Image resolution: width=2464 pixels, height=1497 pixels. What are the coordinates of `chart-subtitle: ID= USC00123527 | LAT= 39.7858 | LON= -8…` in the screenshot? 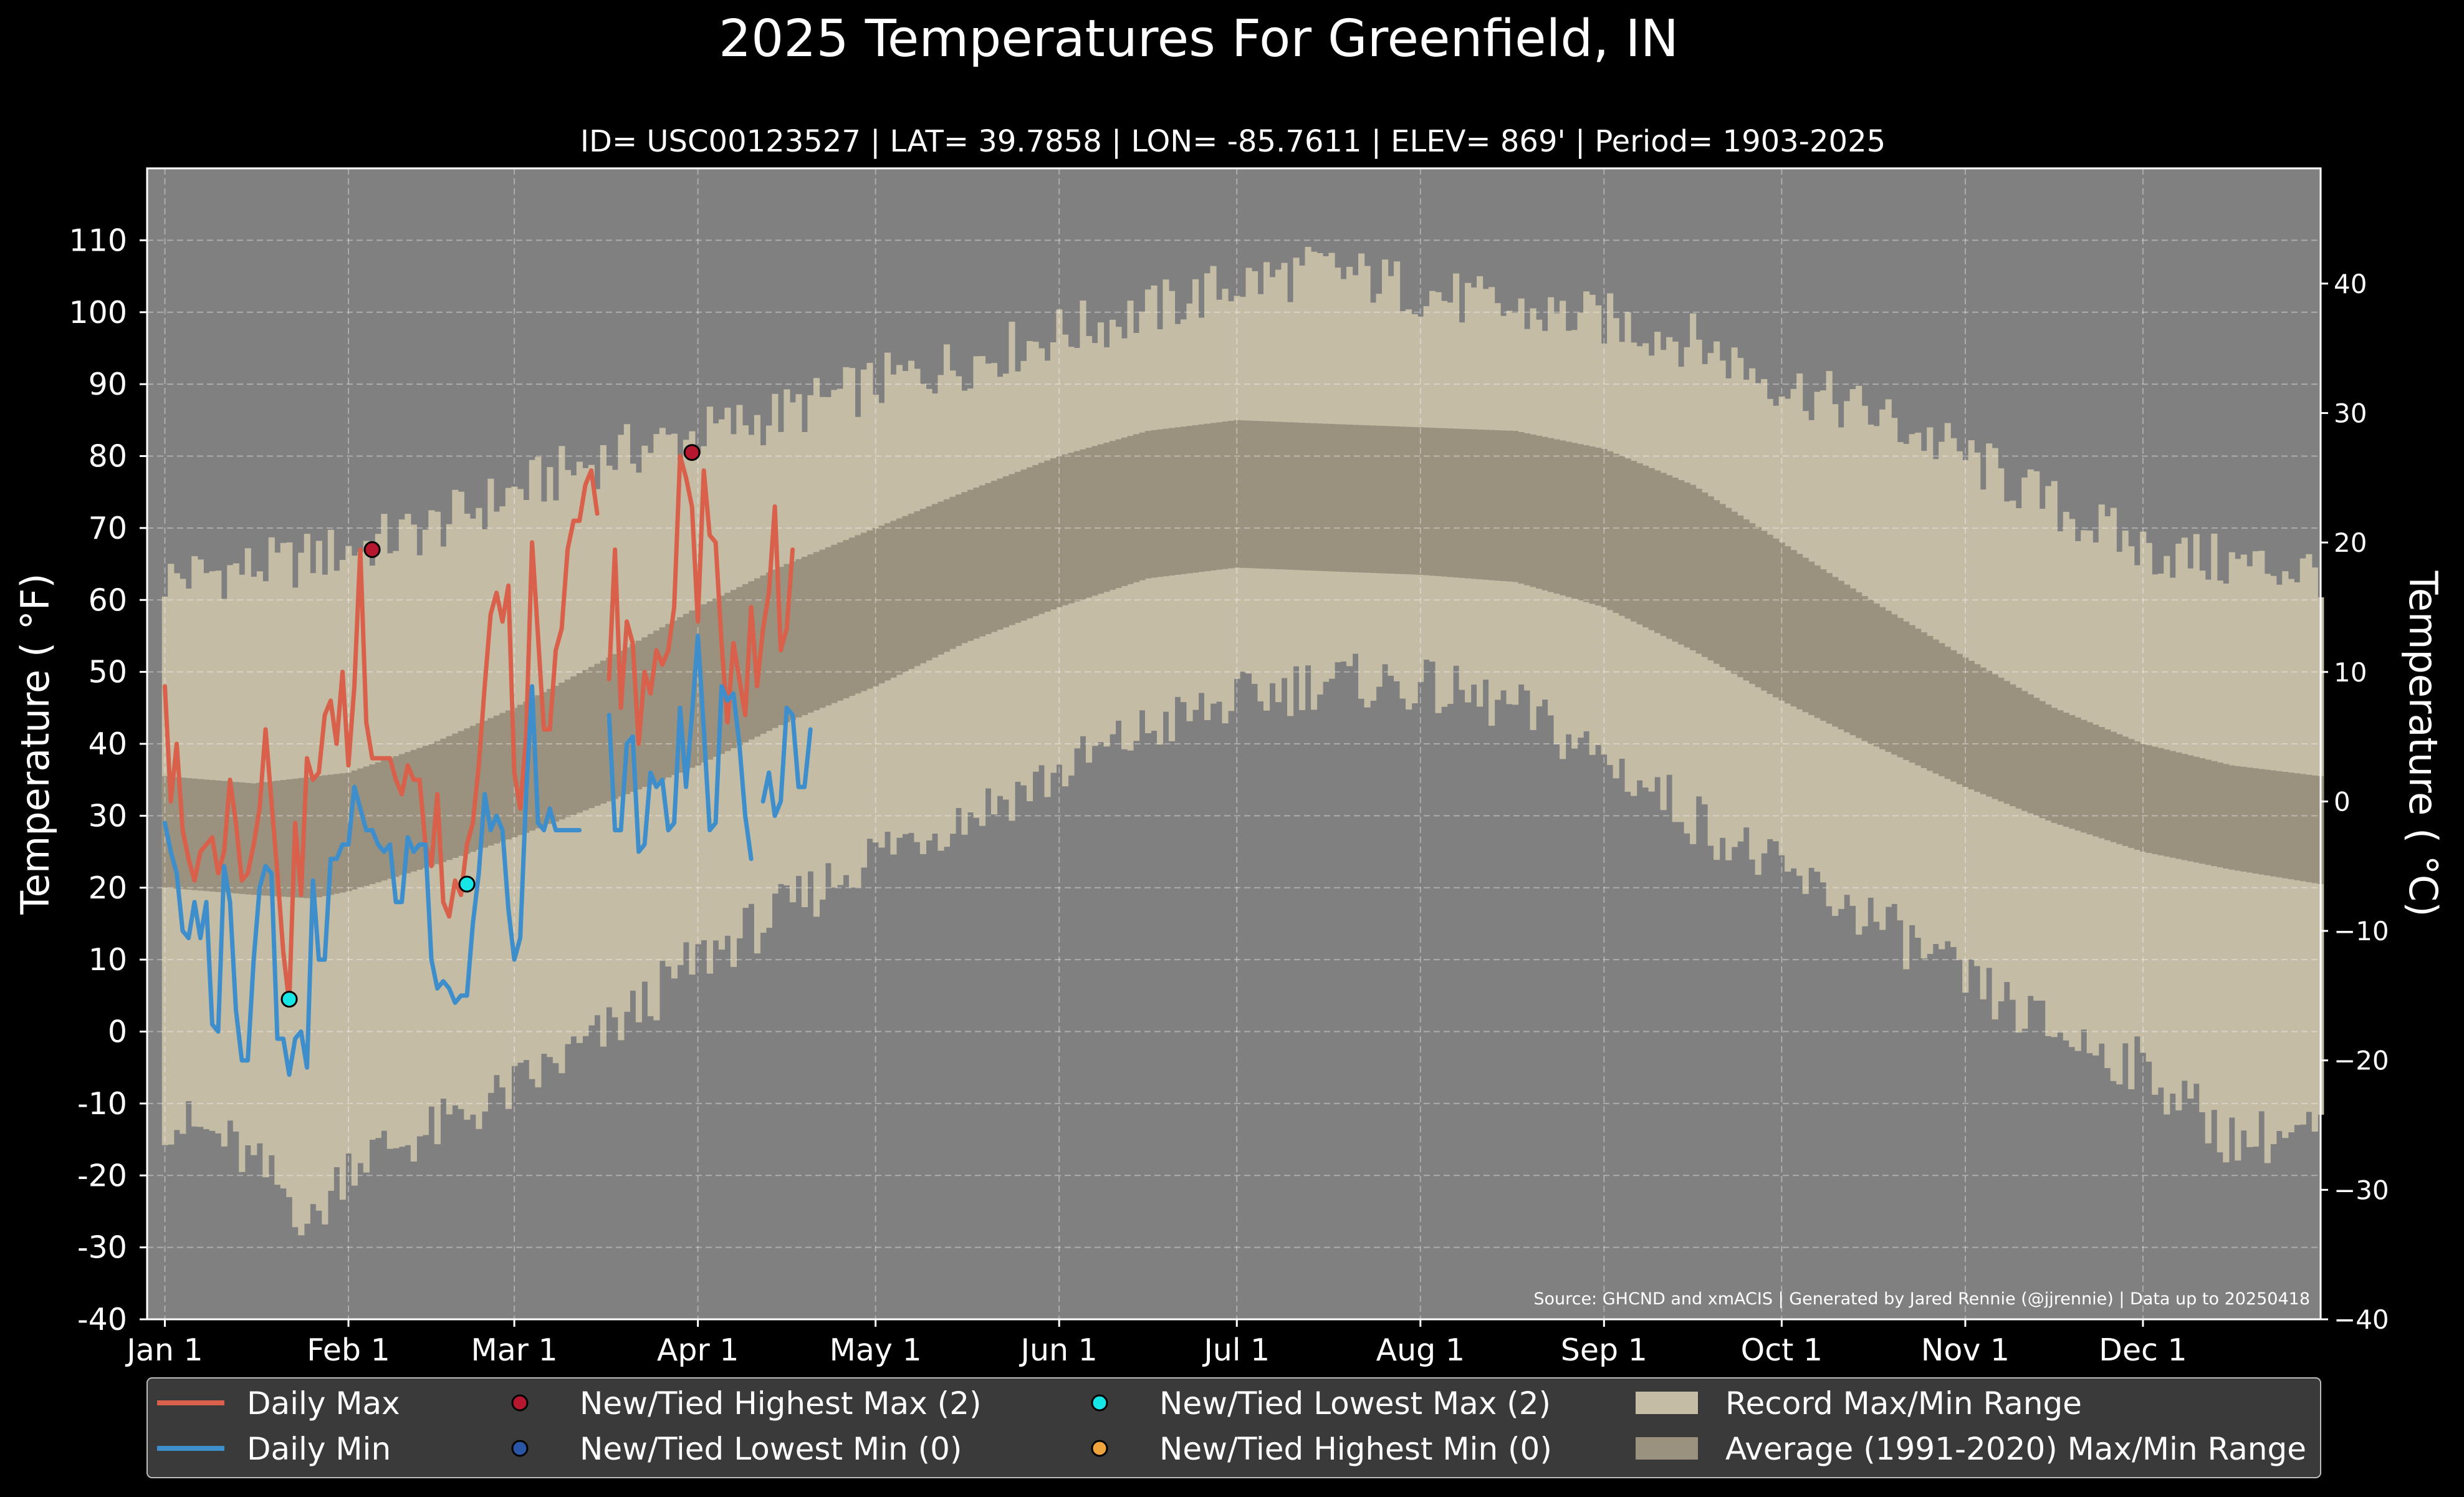 It's located at (1233, 141).